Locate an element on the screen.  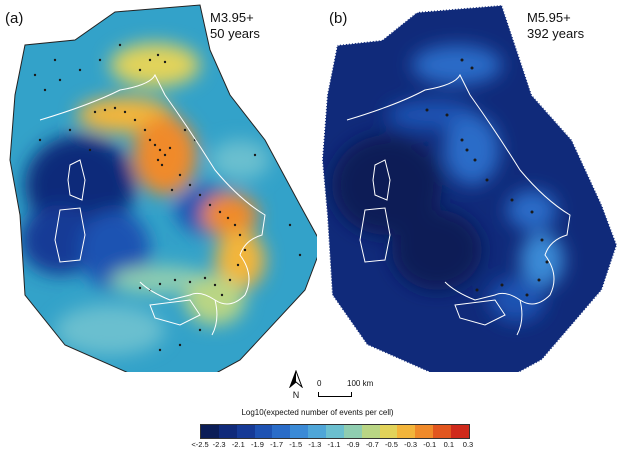
colorbar-tick-label: 0.1 is located at coordinates (449, 444).